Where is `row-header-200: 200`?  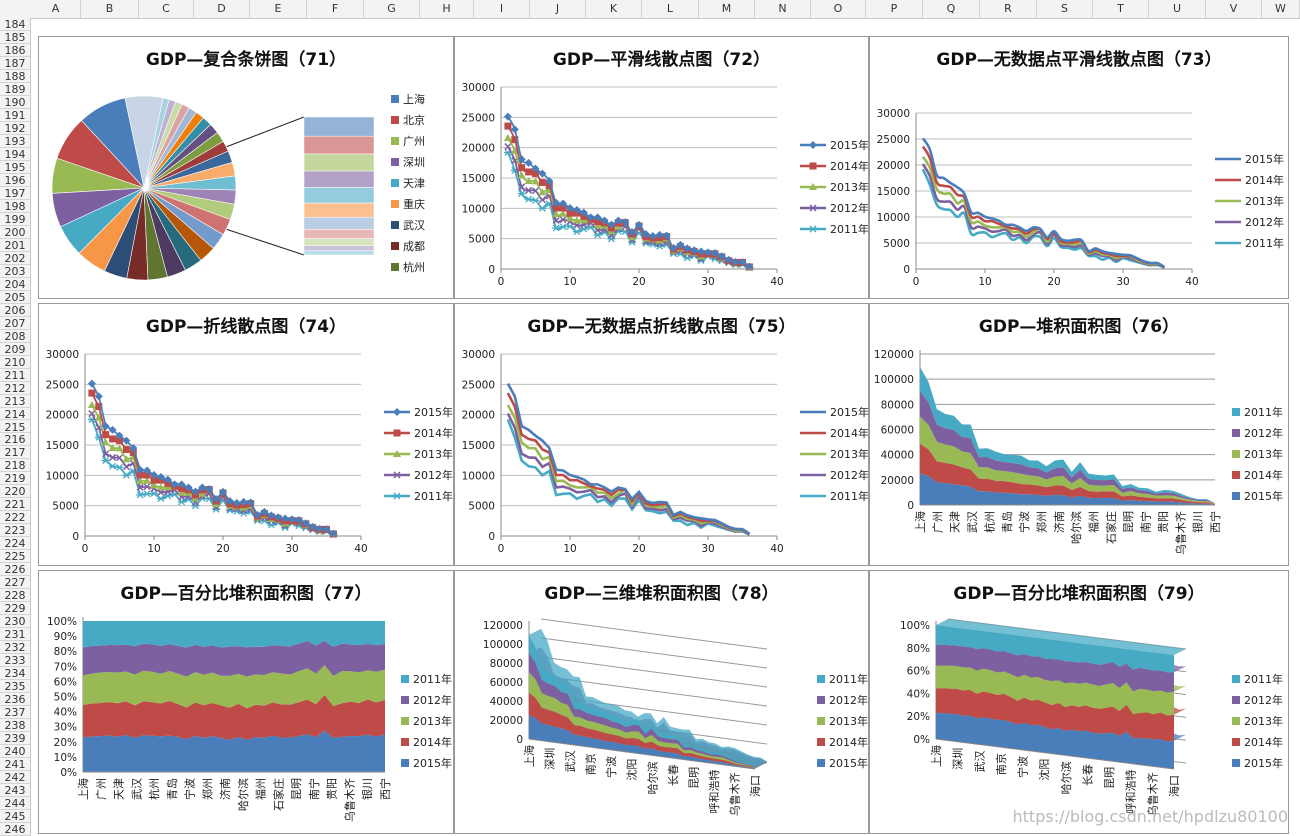 row-header-200: 200 is located at coordinates (15, 232).